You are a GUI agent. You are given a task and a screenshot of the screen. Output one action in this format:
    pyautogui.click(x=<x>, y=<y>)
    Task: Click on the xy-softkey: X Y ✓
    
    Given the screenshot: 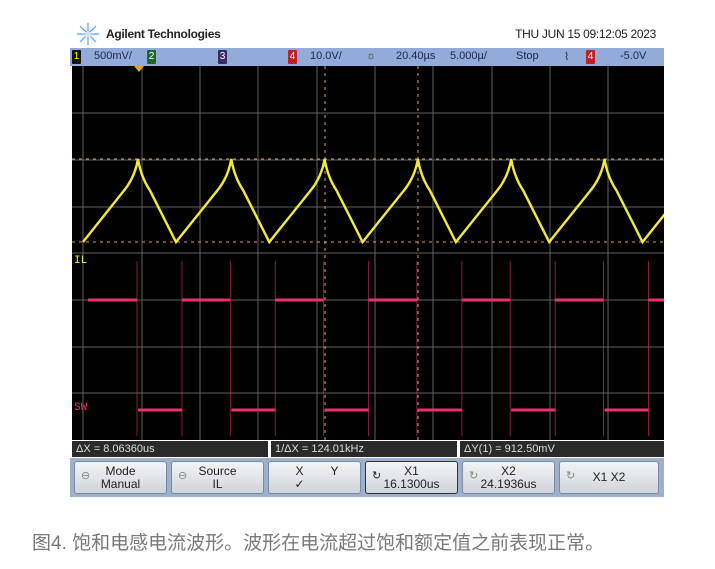 What is the action you would take?
    pyautogui.click(x=314, y=477)
    